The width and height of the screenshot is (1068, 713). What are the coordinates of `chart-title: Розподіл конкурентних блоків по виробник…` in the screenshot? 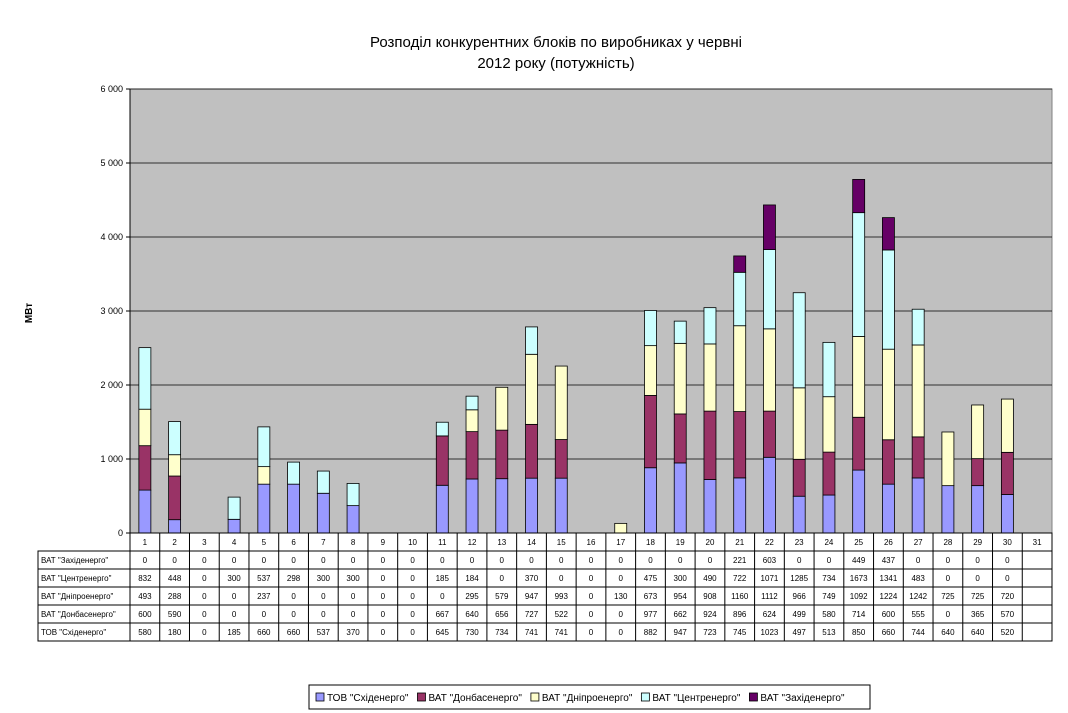 It's located at (556, 53).